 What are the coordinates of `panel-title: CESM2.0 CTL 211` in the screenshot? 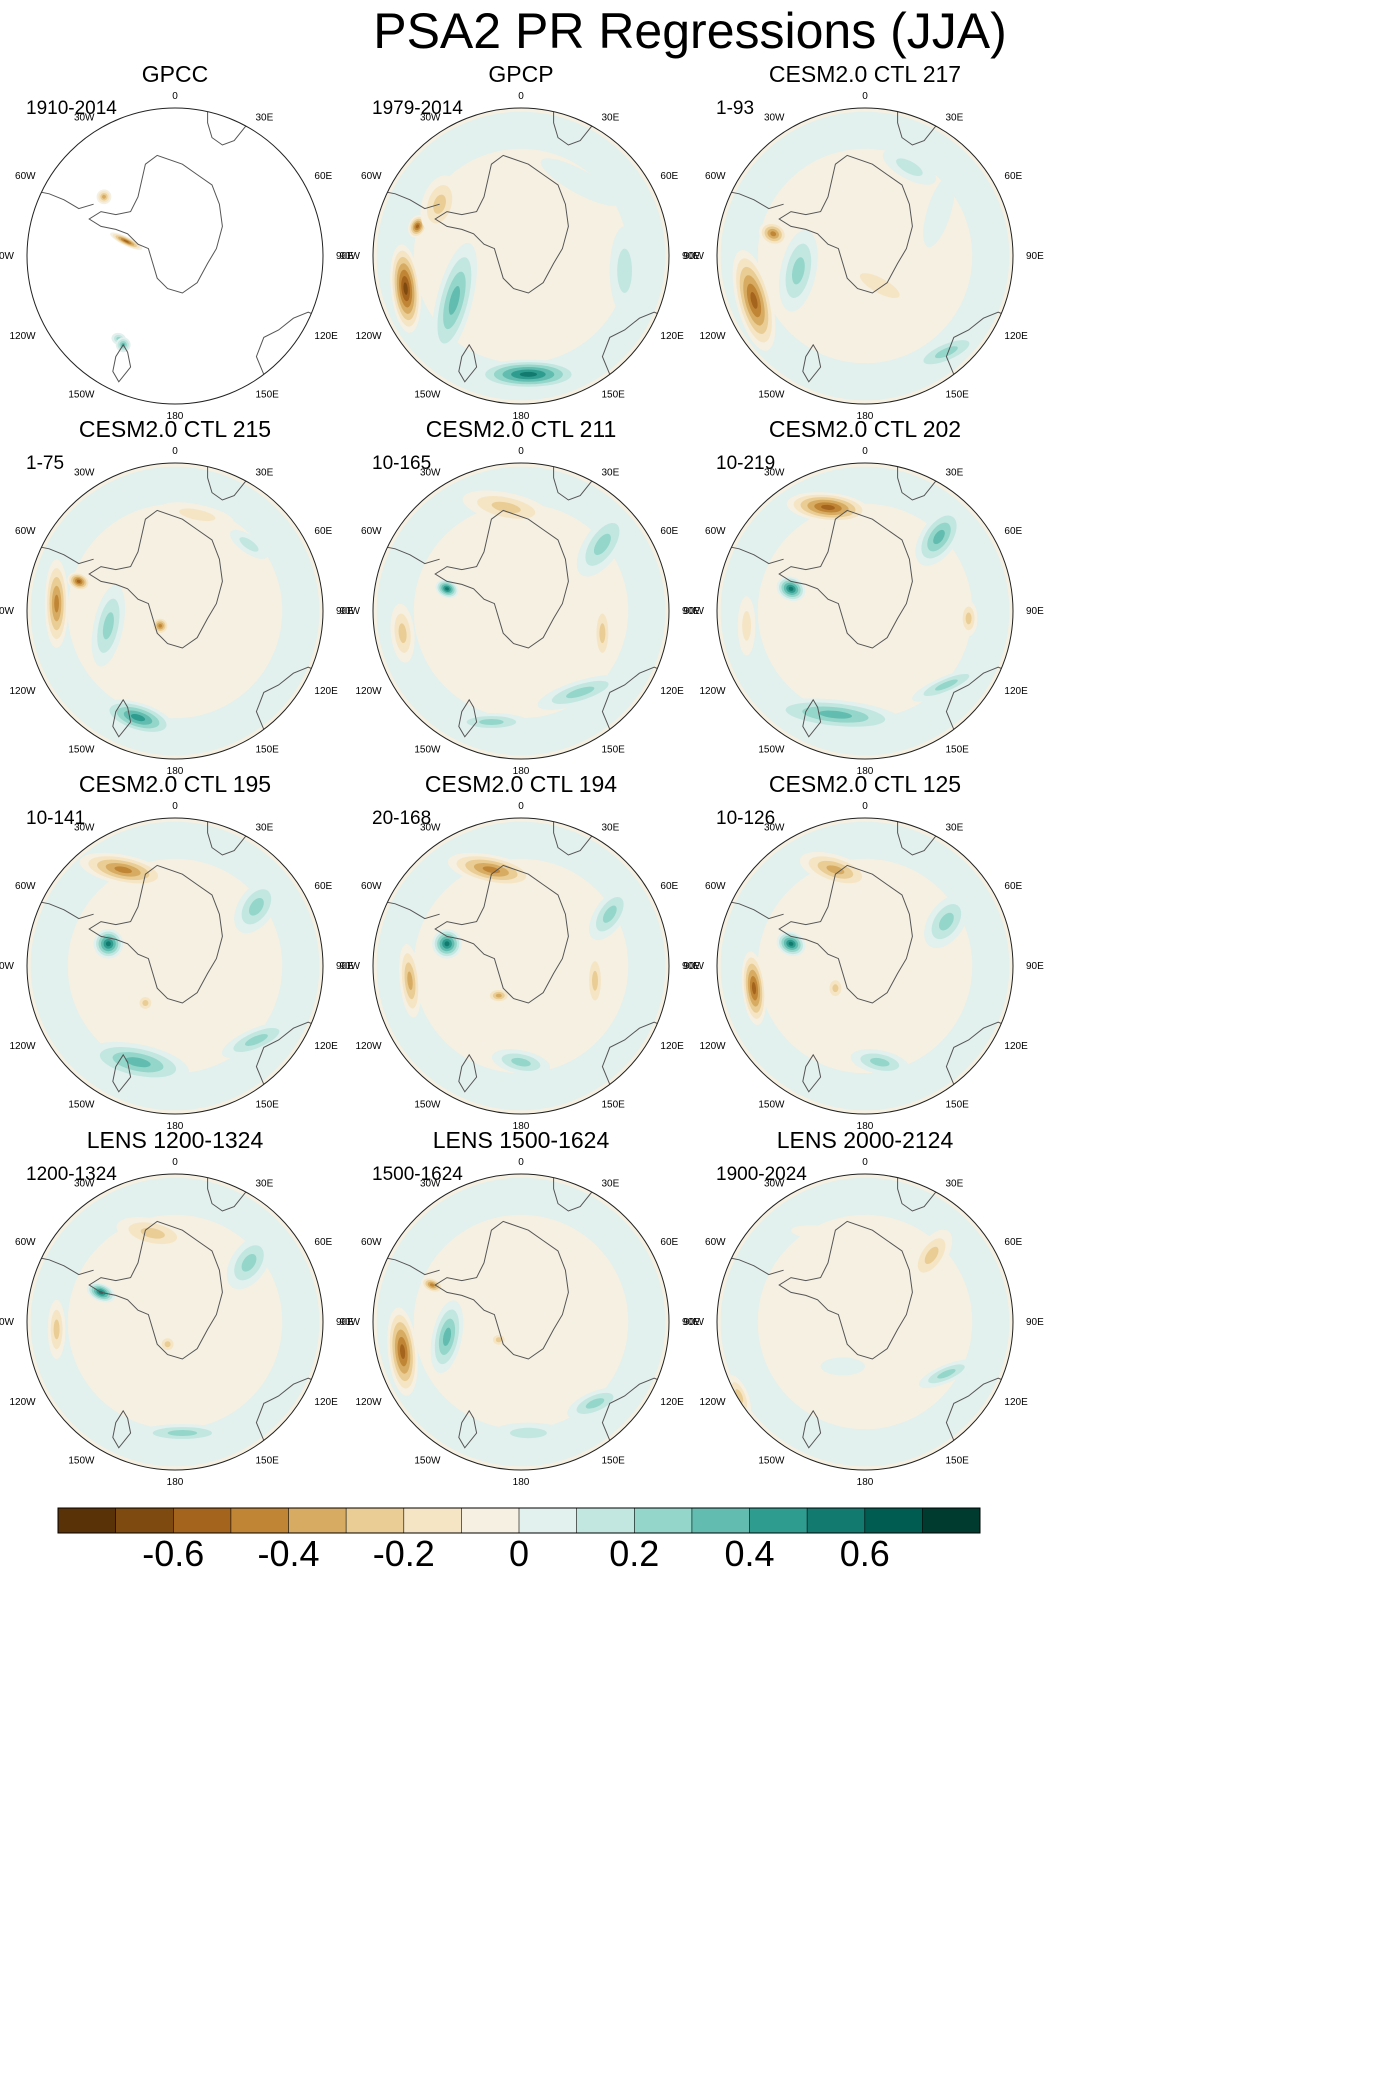 It's located at (521, 429).